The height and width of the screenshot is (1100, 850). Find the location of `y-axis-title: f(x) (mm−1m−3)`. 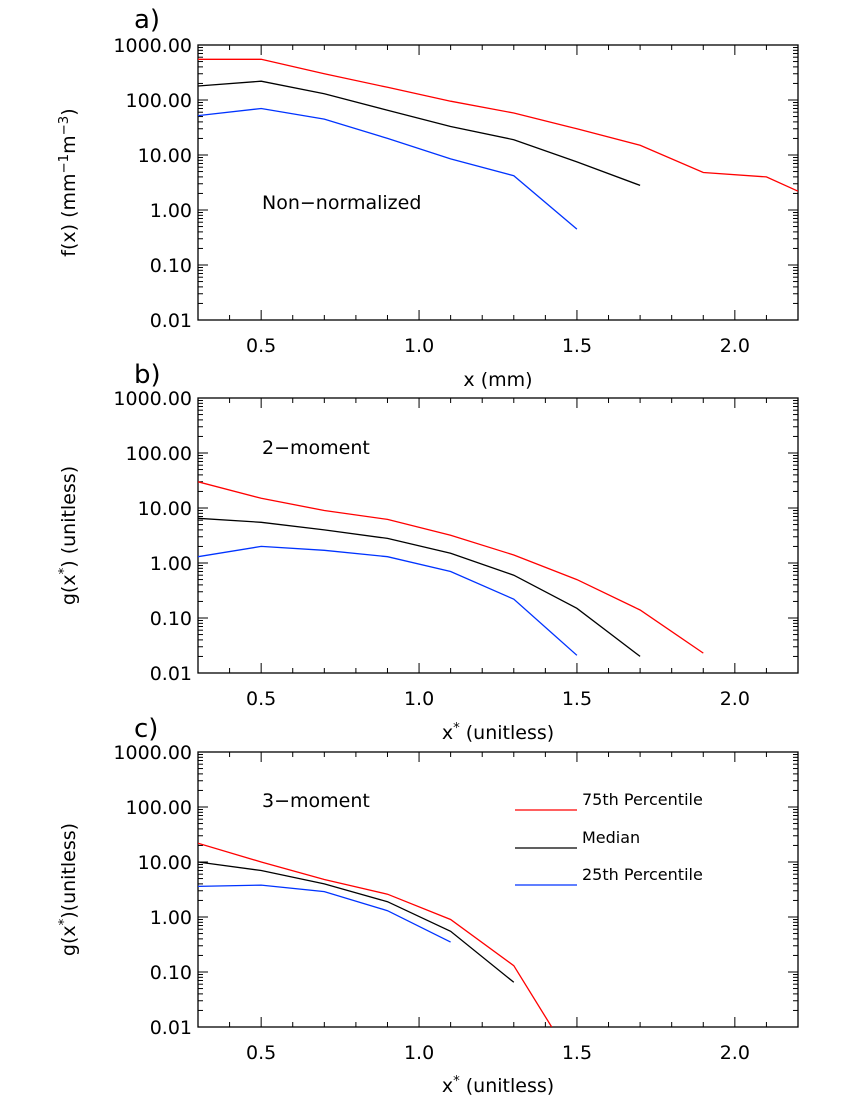

y-axis-title: f(x) (mm−1m−3) is located at coordinates (69, 182).